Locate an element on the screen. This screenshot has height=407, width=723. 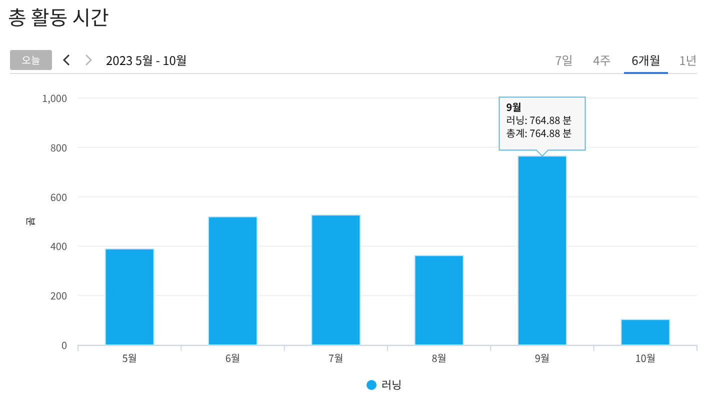
x-tick-label: 5월 is located at coordinates (129, 357).